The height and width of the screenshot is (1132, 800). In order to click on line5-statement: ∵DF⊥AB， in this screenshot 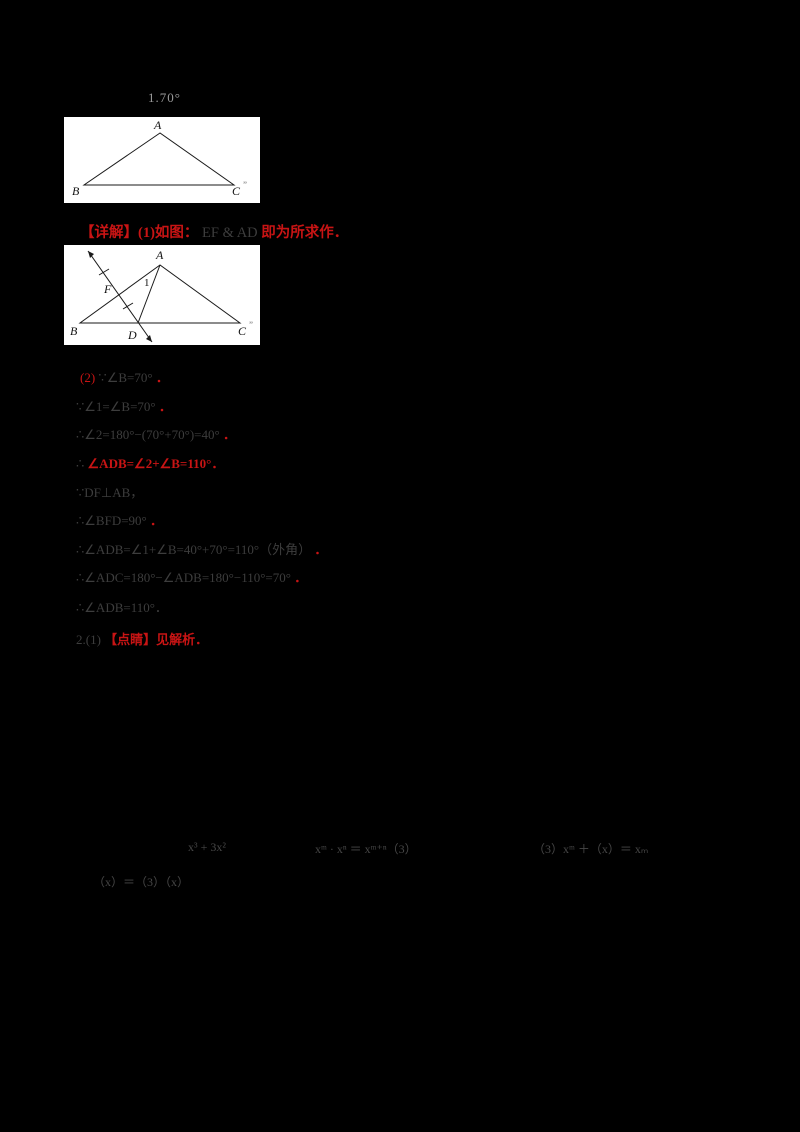, I will do `click(110, 492)`.